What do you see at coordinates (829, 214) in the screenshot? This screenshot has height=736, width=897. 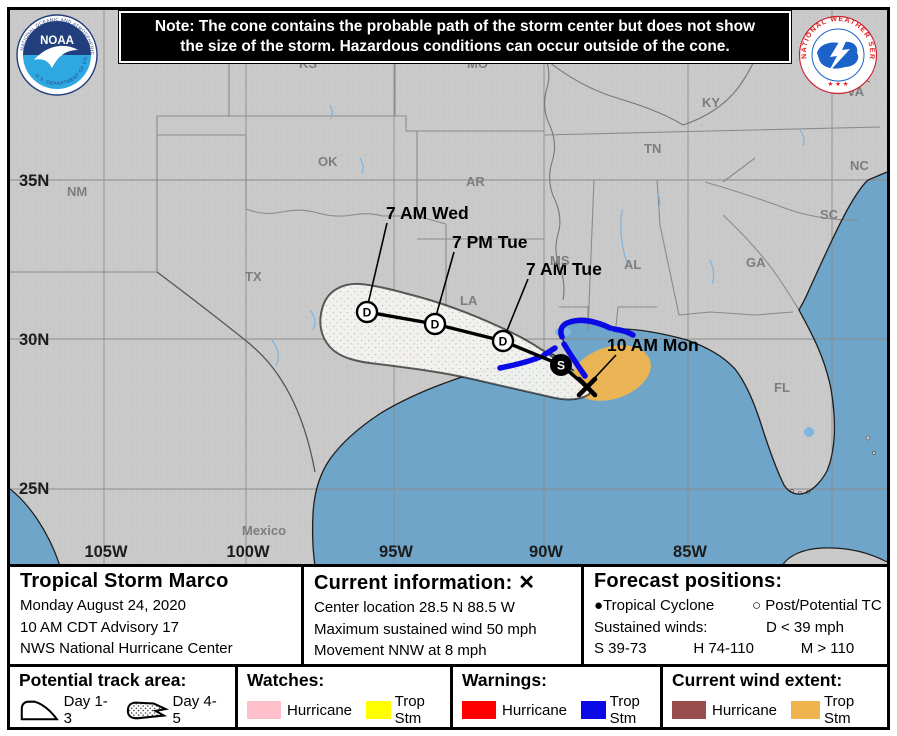 I see `svg-text: SC` at bounding box center [829, 214].